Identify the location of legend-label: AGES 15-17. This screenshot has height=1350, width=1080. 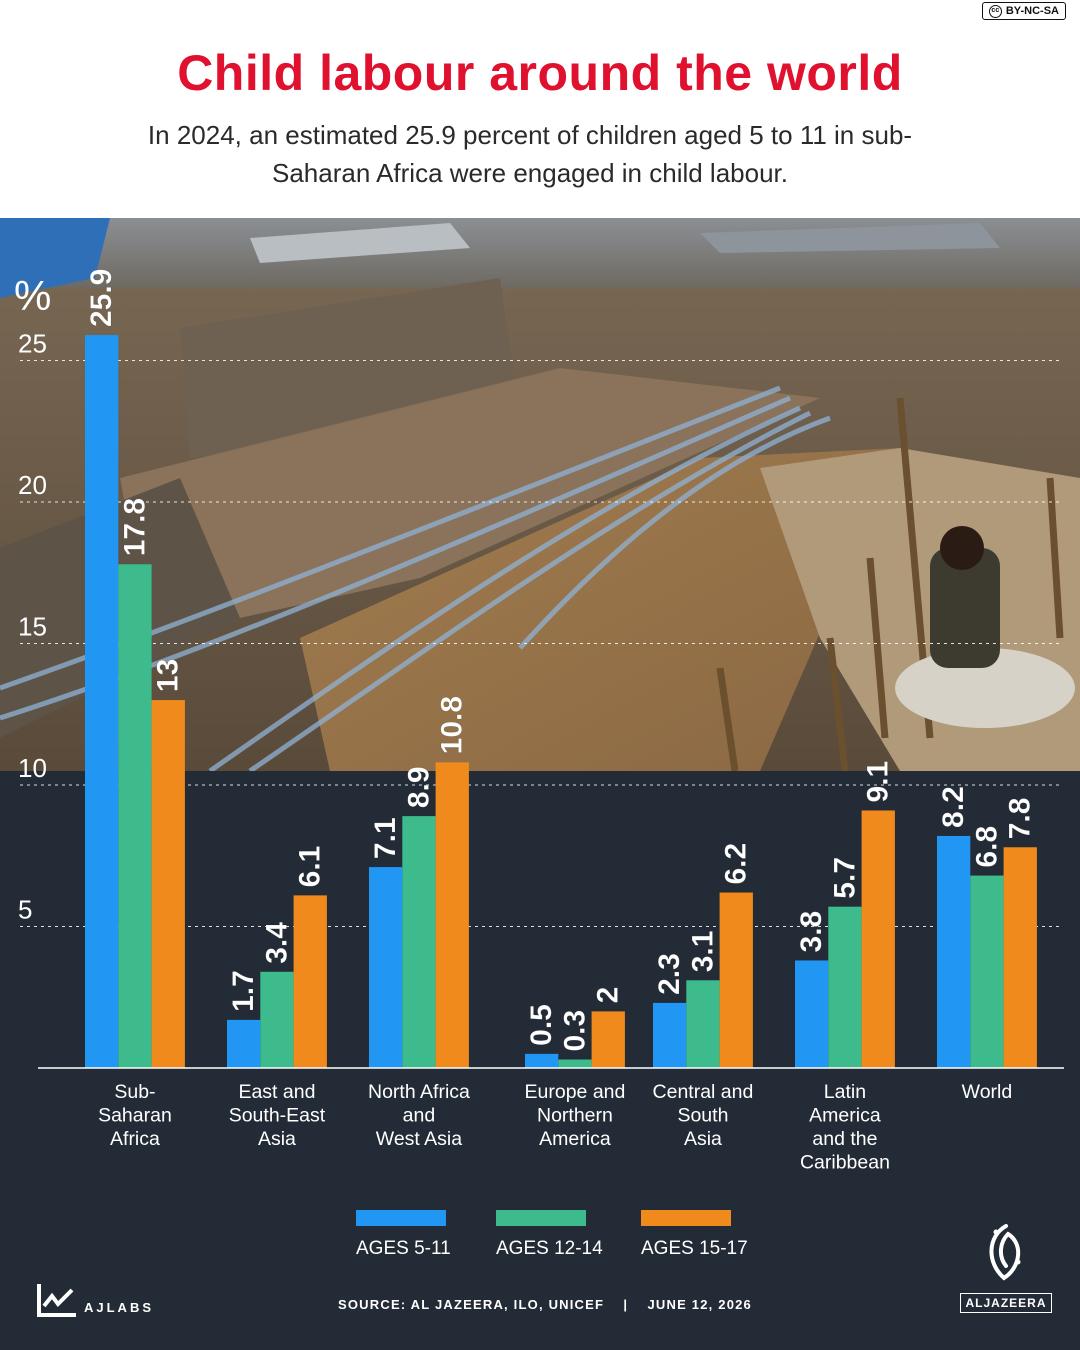
(694, 1248).